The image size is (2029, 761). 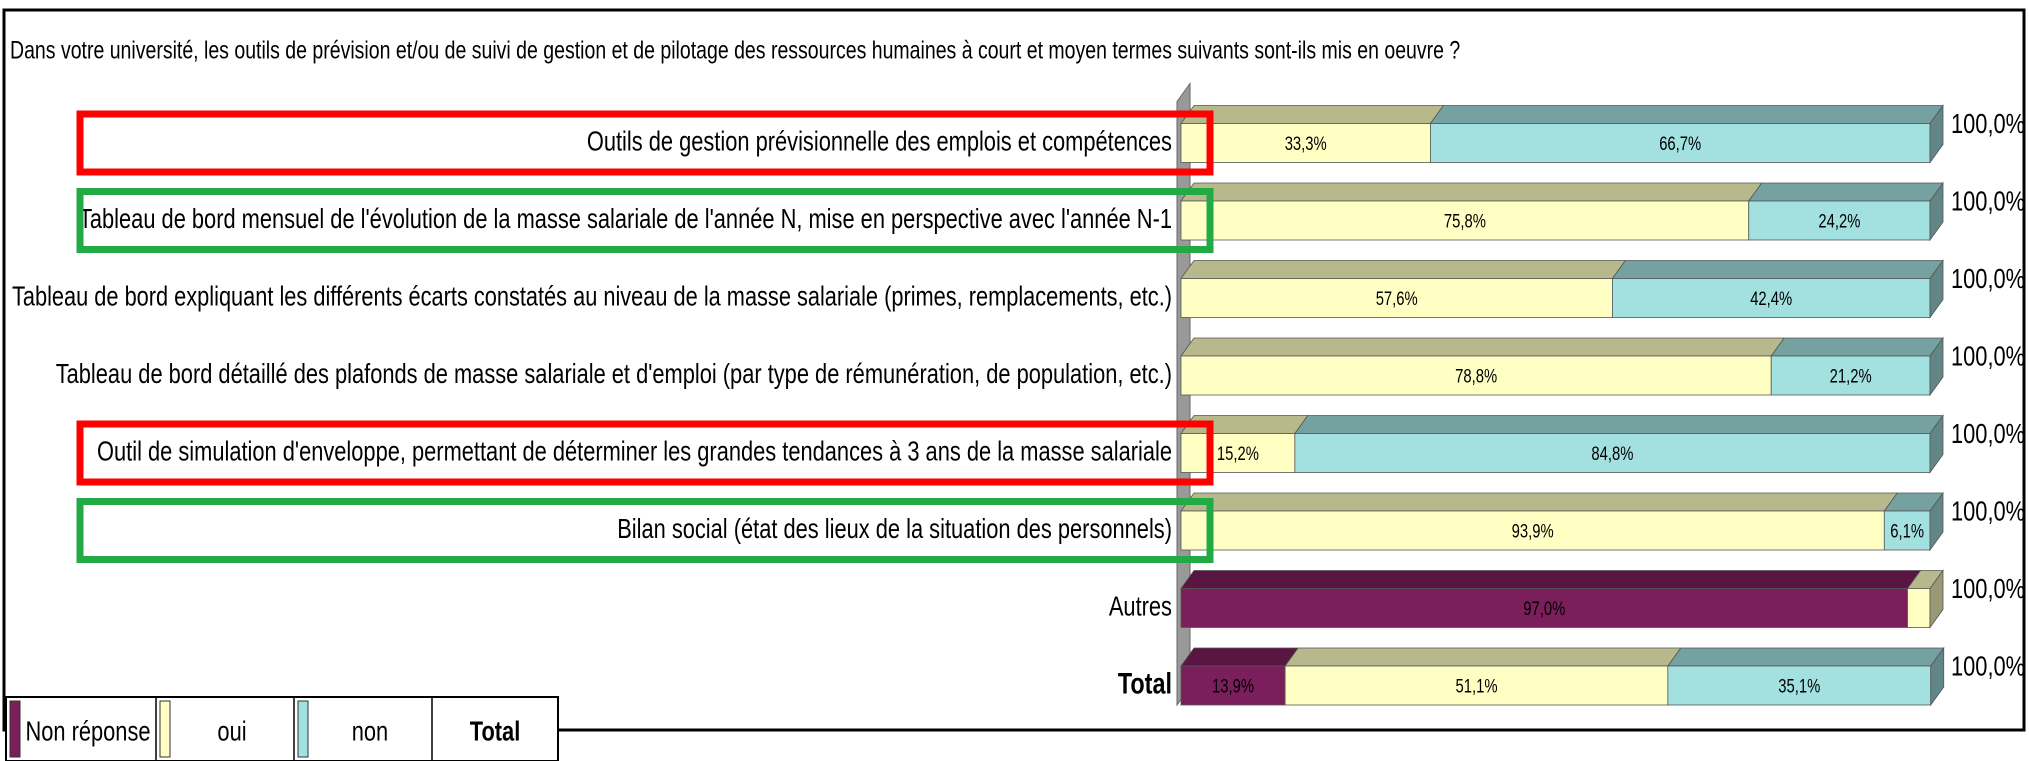 I want to click on value-label: 93,9%, so click(x=1533, y=532).